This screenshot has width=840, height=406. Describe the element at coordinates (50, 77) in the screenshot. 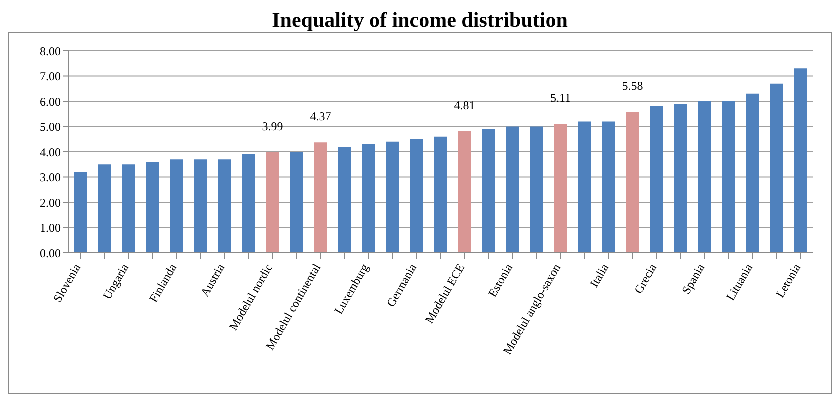

I see `y-tick-label: 7.00` at that location.